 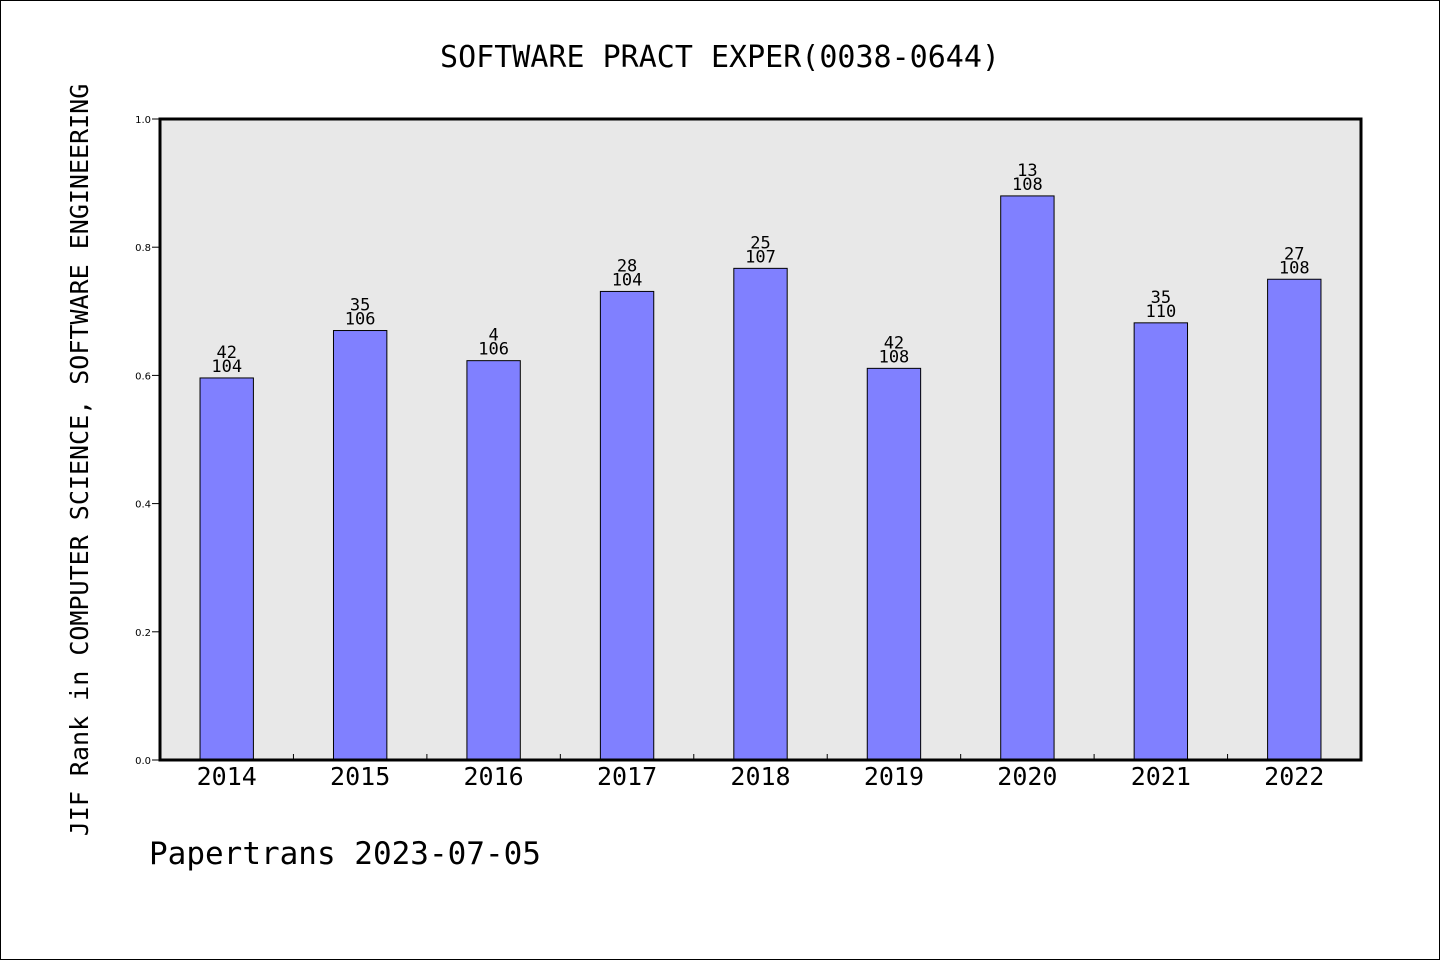 What do you see at coordinates (1294, 519) in the screenshot?
I see `bar-2022` at bounding box center [1294, 519].